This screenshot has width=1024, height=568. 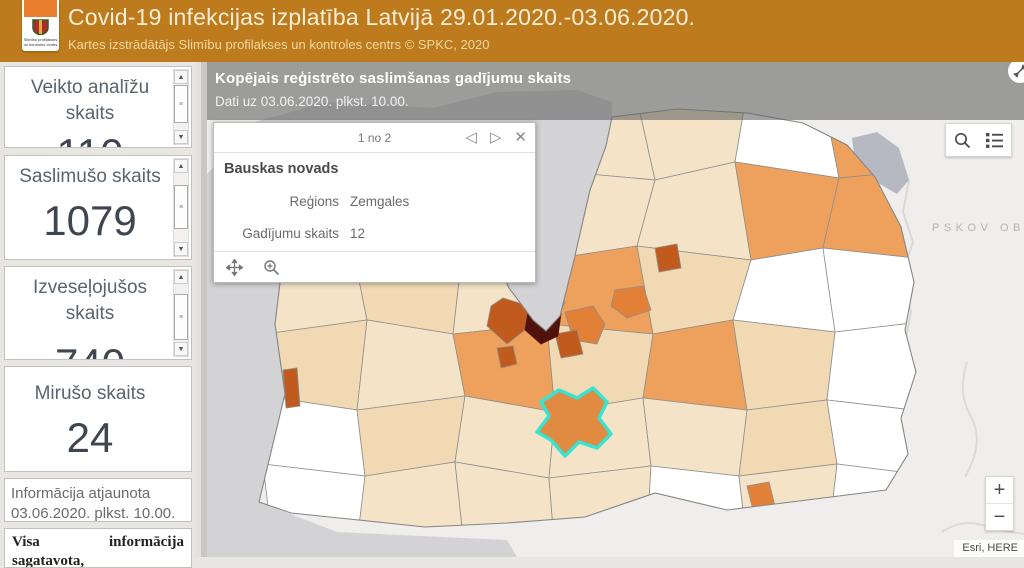 What do you see at coordinates (90, 437) in the screenshot?
I see `stat-value: 24` at bounding box center [90, 437].